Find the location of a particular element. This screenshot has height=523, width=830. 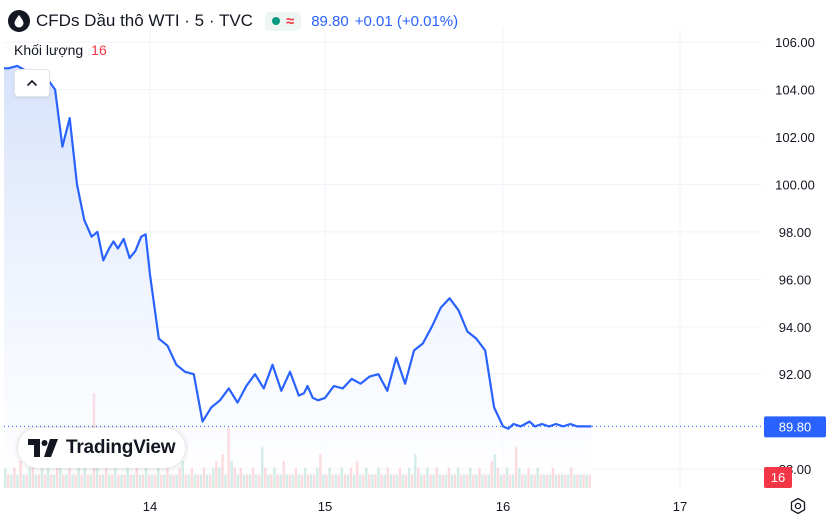

y-tick-label: 104.00 is located at coordinates (795, 90).